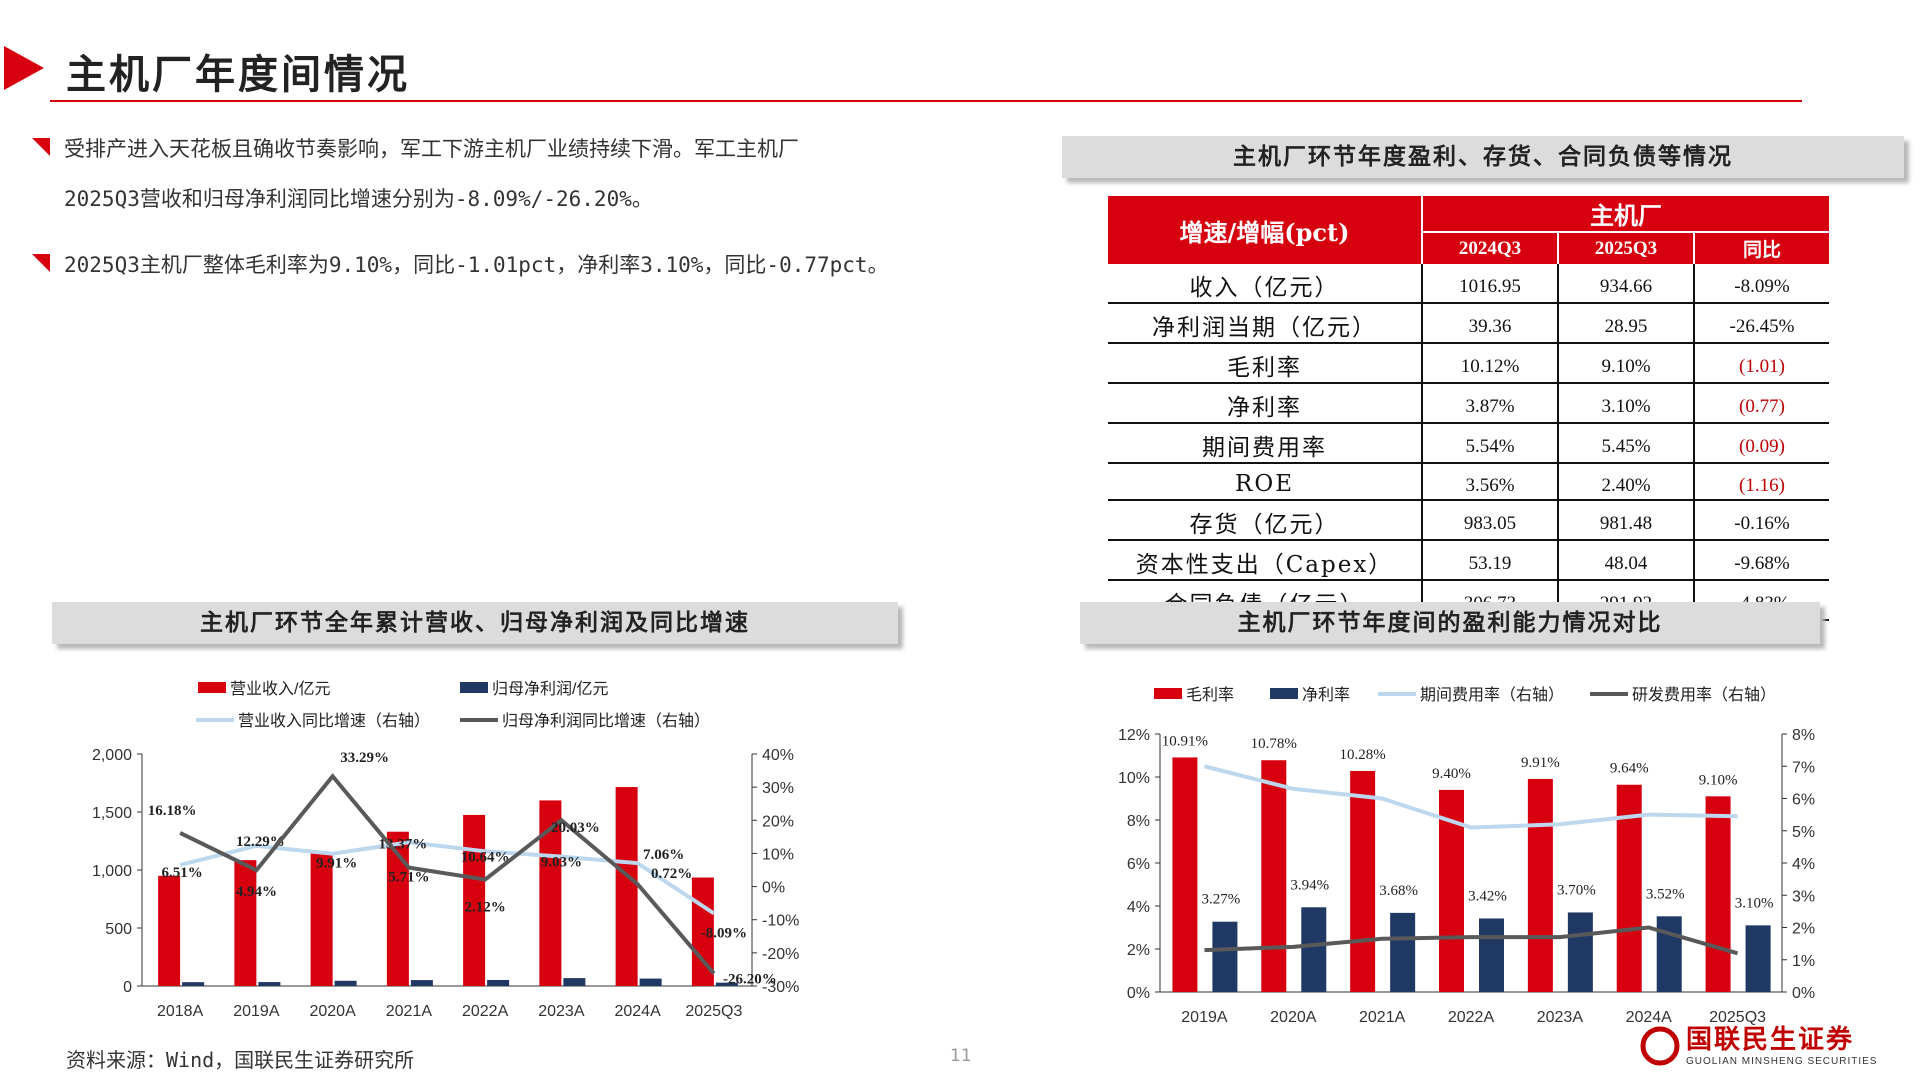 This screenshot has height=1080, width=1920. What do you see at coordinates (1762, 520) in the screenshot?
I see `cell-yoy: -0.16%` at bounding box center [1762, 520].